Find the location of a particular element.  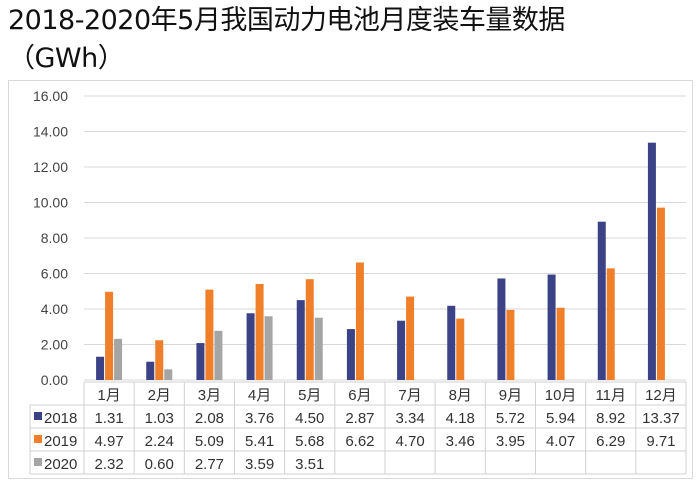

y-tick-label: 14.00 is located at coordinates (50, 132).